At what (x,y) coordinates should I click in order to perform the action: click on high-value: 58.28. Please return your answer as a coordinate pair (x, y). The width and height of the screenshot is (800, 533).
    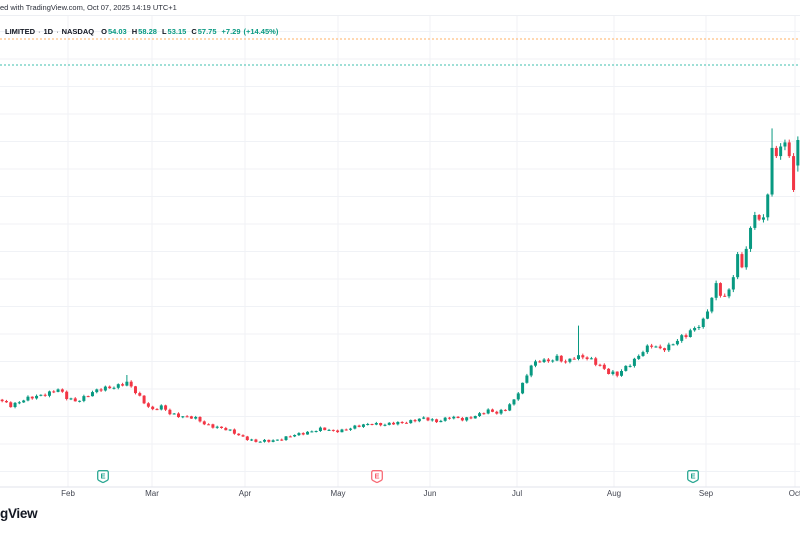
    Looking at the image, I should click on (147, 31).